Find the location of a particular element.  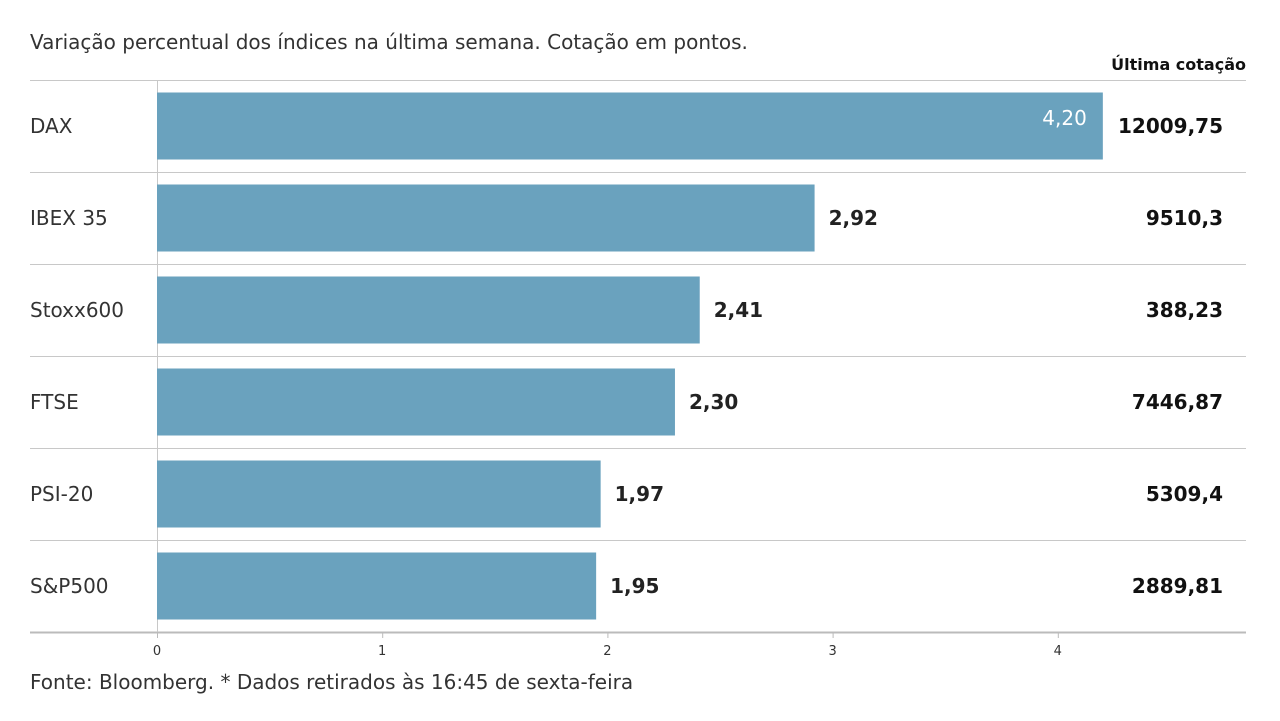

x-tick-label: 1 is located at coordinates (382, 651).